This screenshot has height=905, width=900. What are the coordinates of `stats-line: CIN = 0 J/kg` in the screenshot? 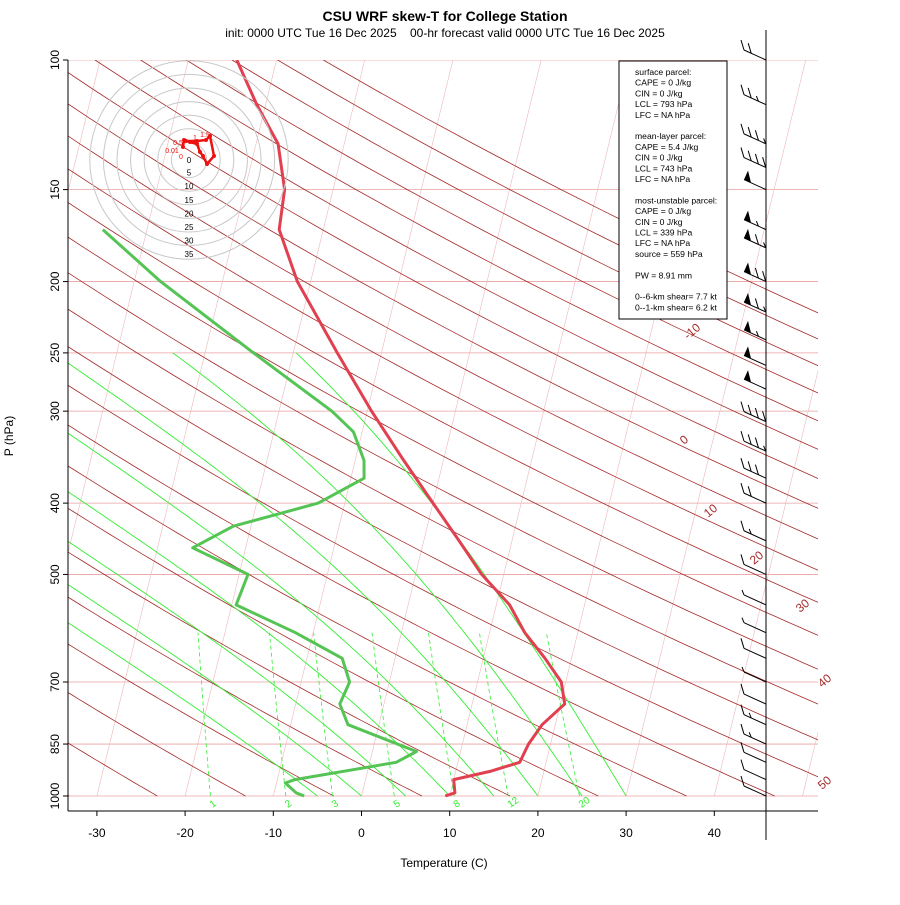 It's located at (659, 222).